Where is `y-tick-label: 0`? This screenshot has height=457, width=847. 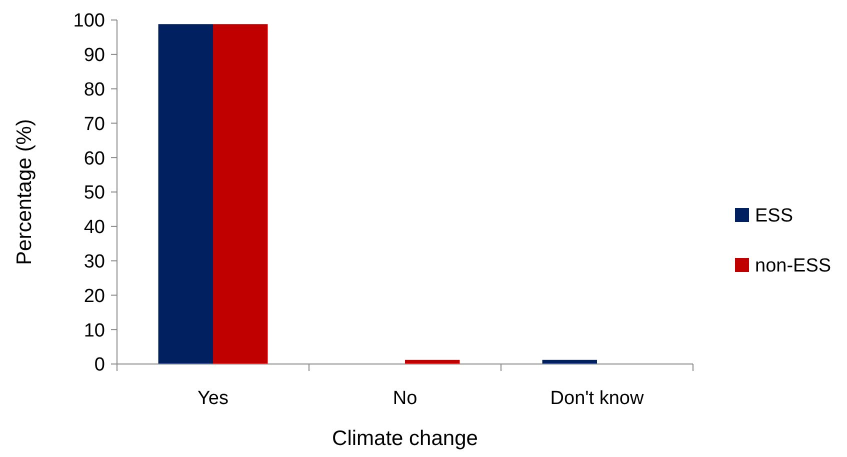
y-tick-label: 0 is located at coordinates (99, 365).